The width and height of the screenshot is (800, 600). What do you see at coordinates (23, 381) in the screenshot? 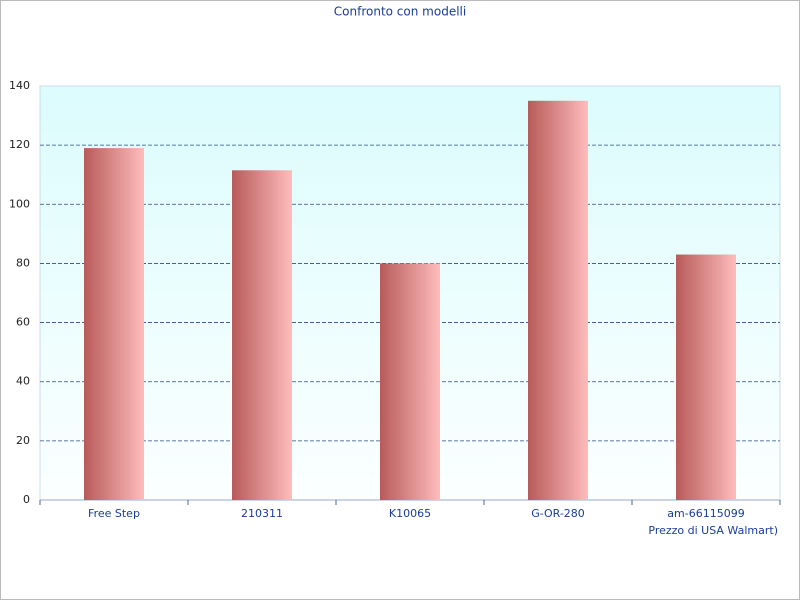
I see `y-tick-label: 40` at bounding box center [23, 381].